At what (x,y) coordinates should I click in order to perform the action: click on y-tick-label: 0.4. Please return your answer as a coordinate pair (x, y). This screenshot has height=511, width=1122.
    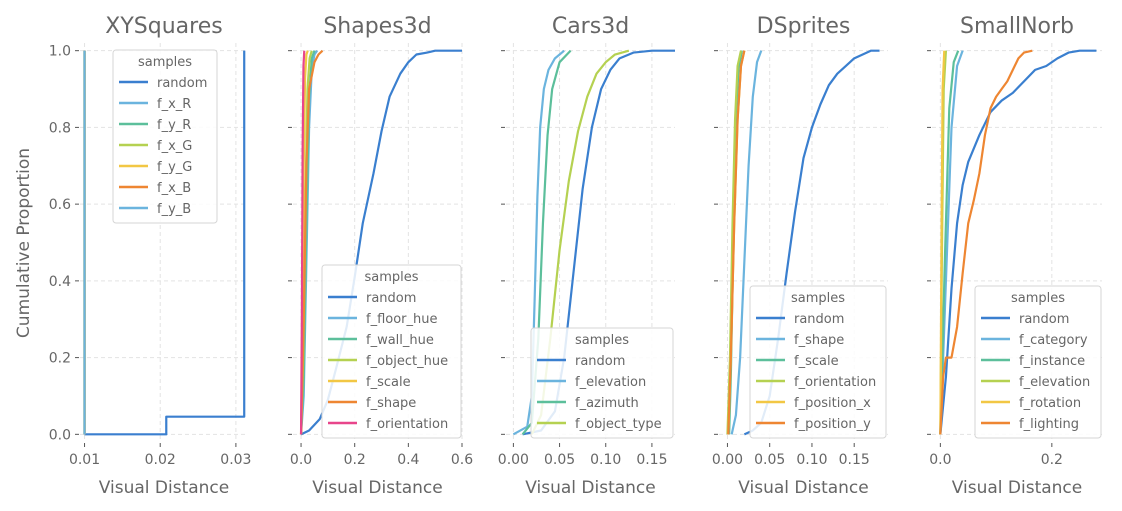
    Looking at the image, I should click on (60, 282).